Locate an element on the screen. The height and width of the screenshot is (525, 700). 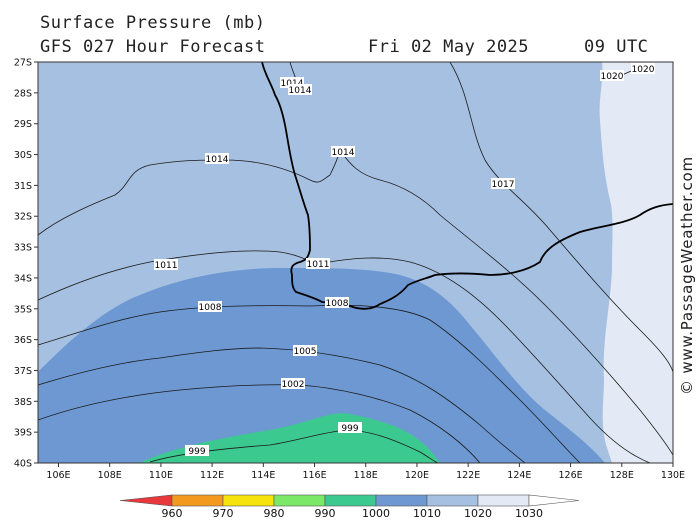
lon-tick-label: 130E is located at coordinates (673, 475).